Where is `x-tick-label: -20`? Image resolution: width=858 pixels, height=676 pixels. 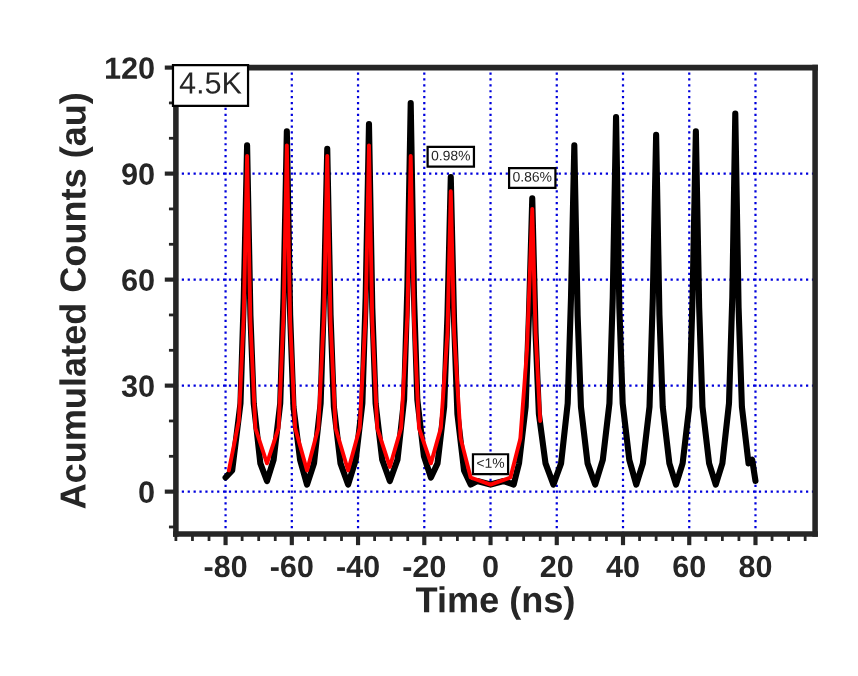 x-tick-label: -20 is located at coordinates (424, 566).